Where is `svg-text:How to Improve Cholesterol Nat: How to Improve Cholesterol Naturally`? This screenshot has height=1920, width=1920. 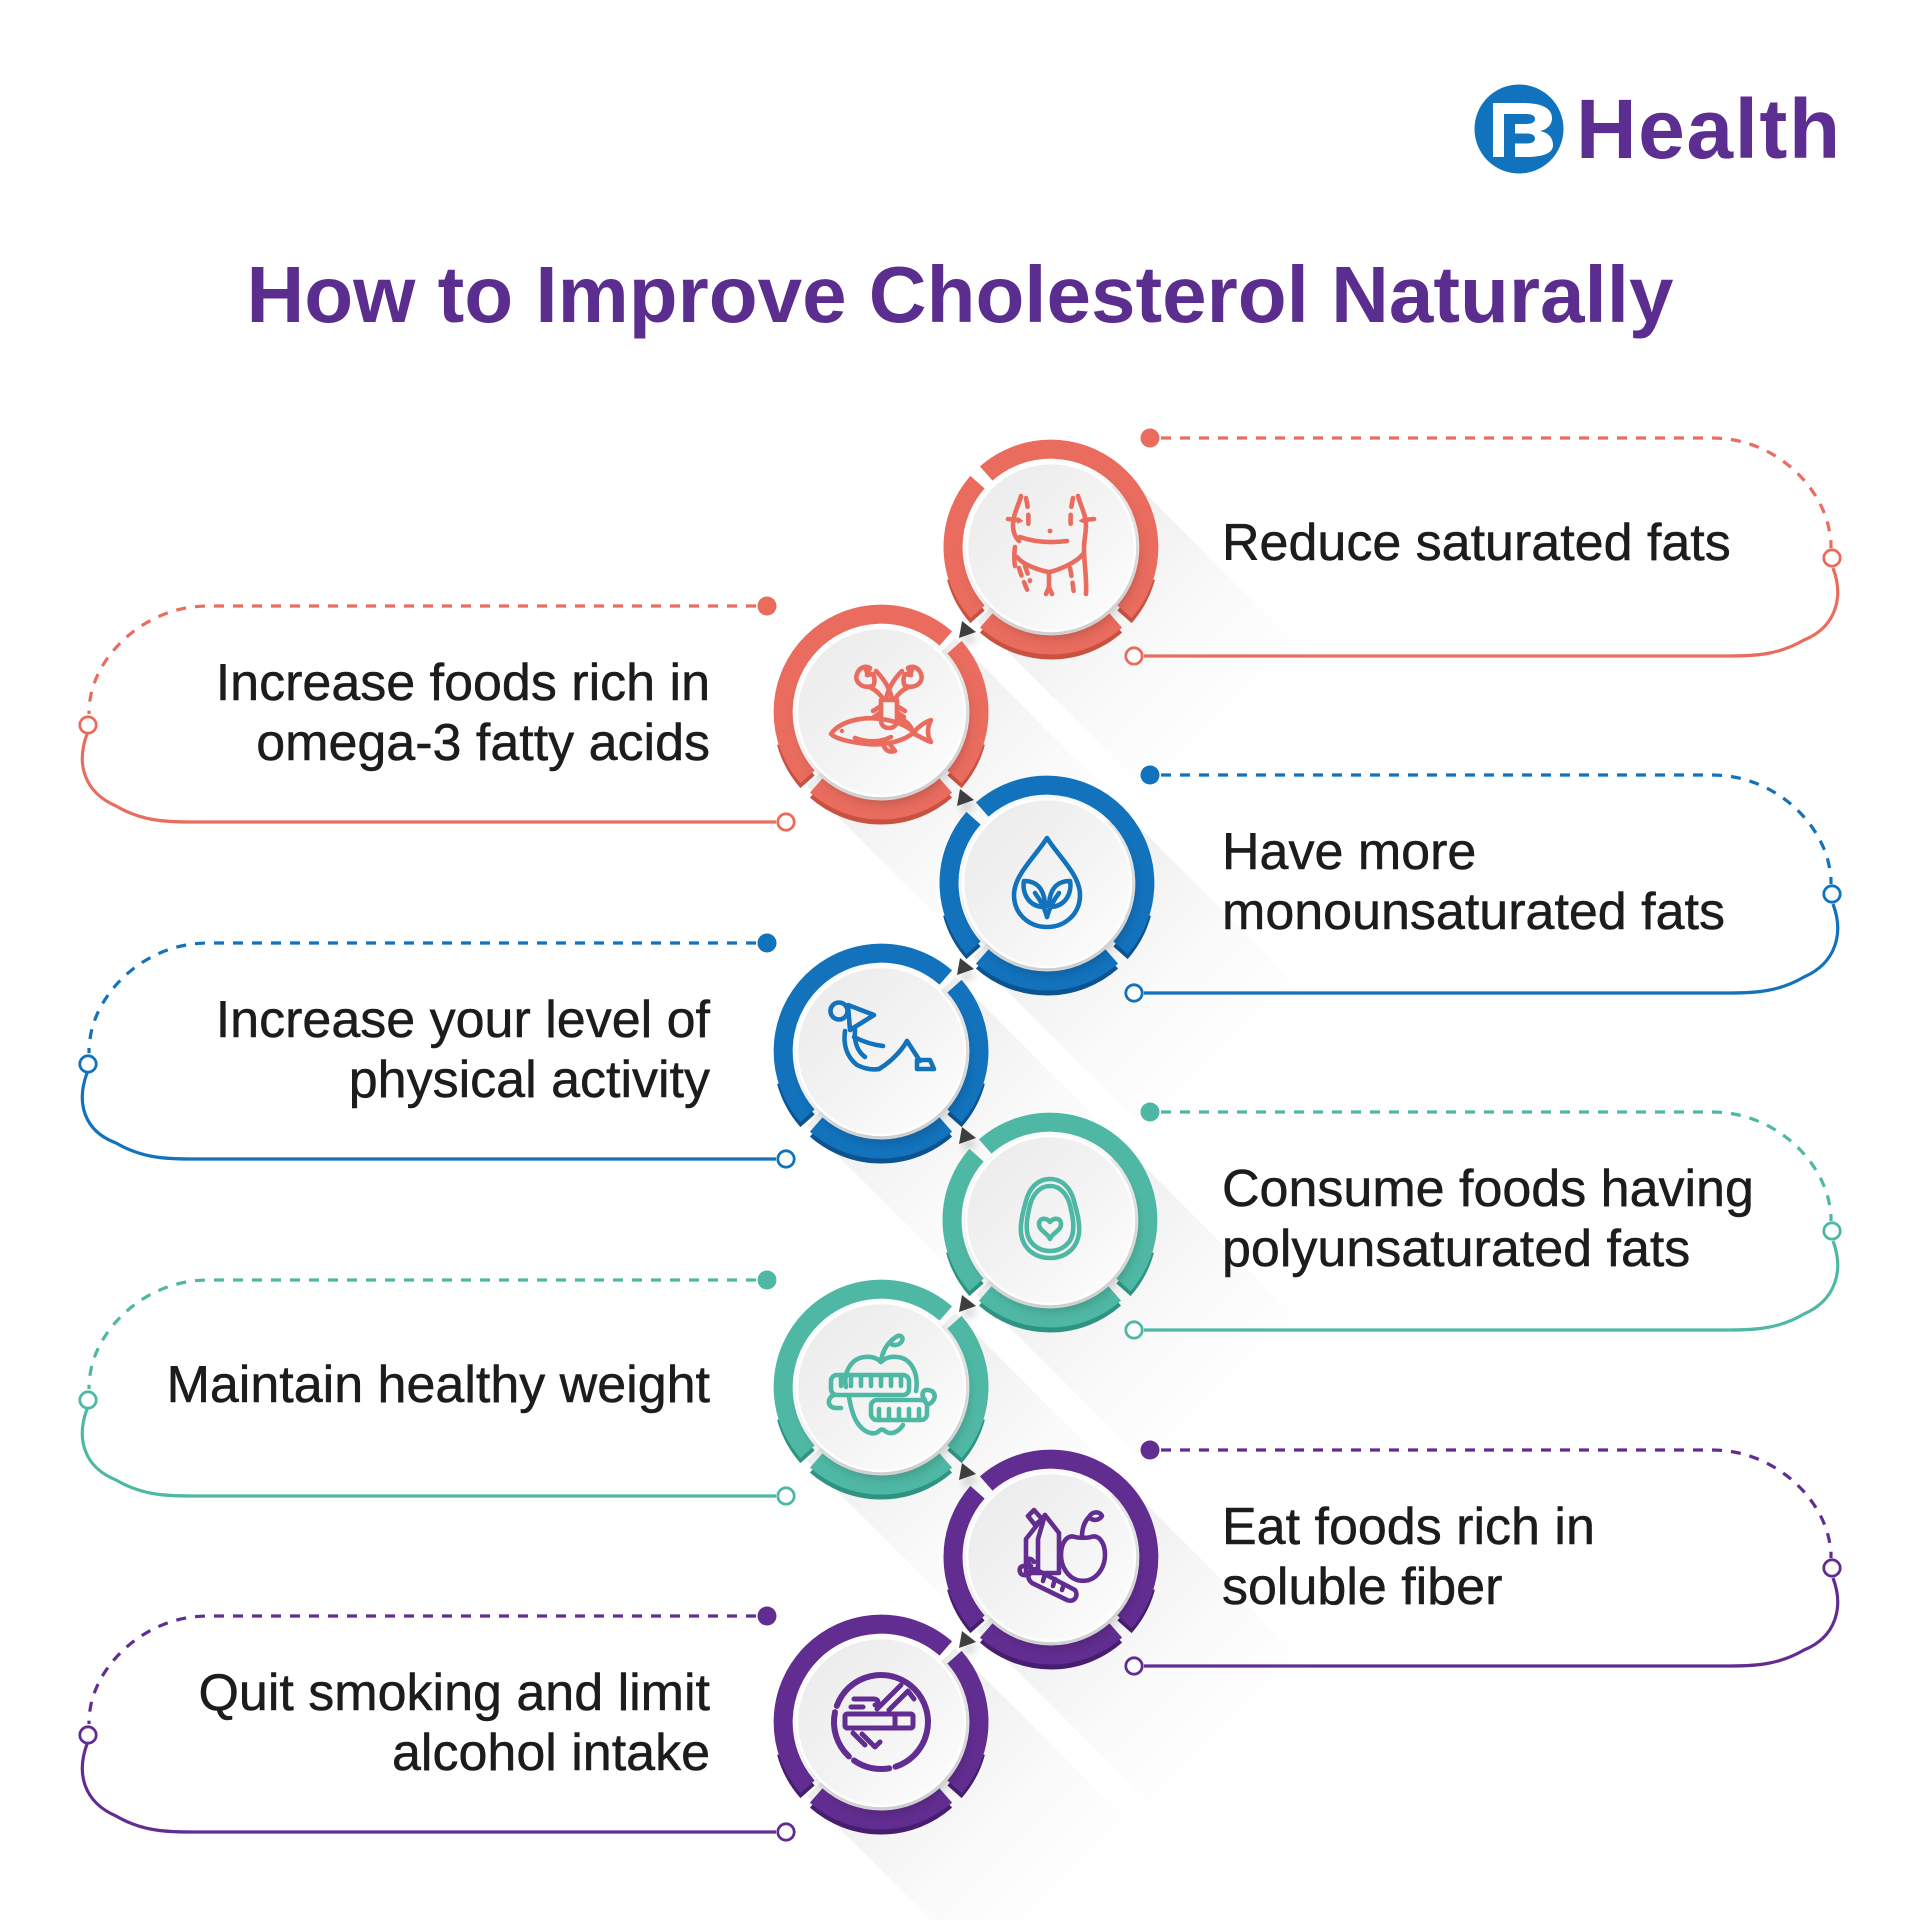 svg-text:How to Improve Cholesterol Nat: How to Improve Cholesterol Naturally is located at coordinates (960, 294).